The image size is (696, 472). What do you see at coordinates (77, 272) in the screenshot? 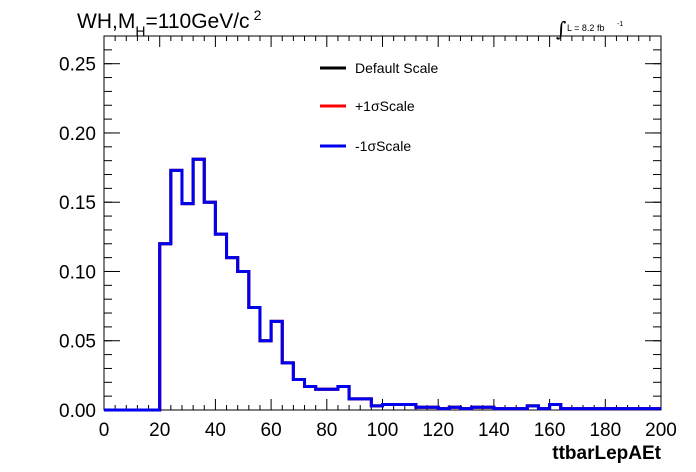
I see `y-tick-label: 0.10` at bounding box center [77, 272].